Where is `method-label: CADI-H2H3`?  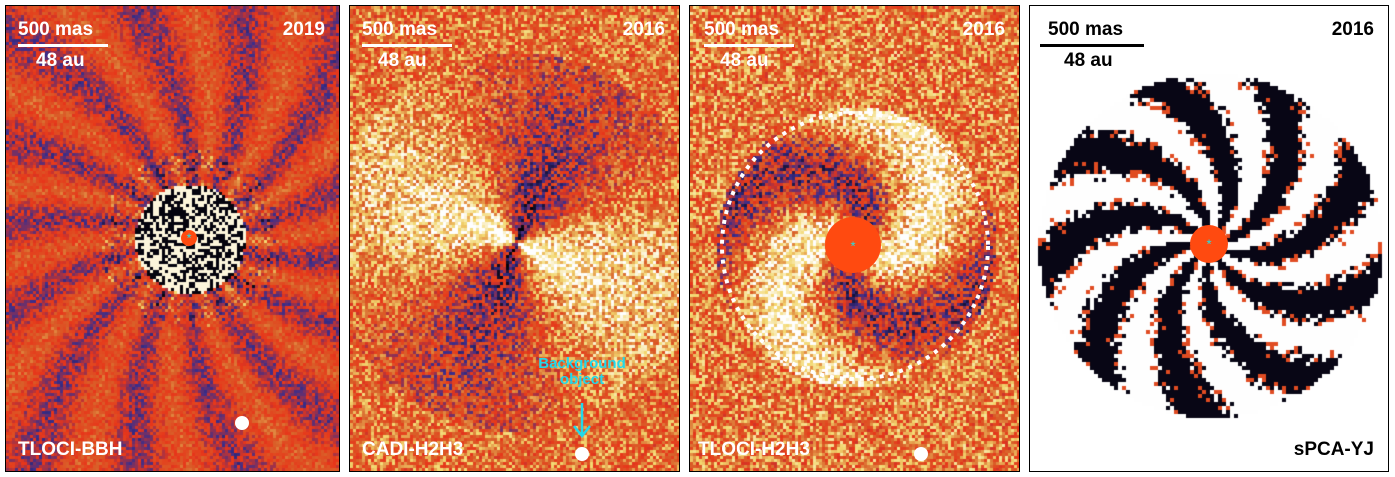 method-label: CADI-H2H3 is located at coordinates (413, 449).